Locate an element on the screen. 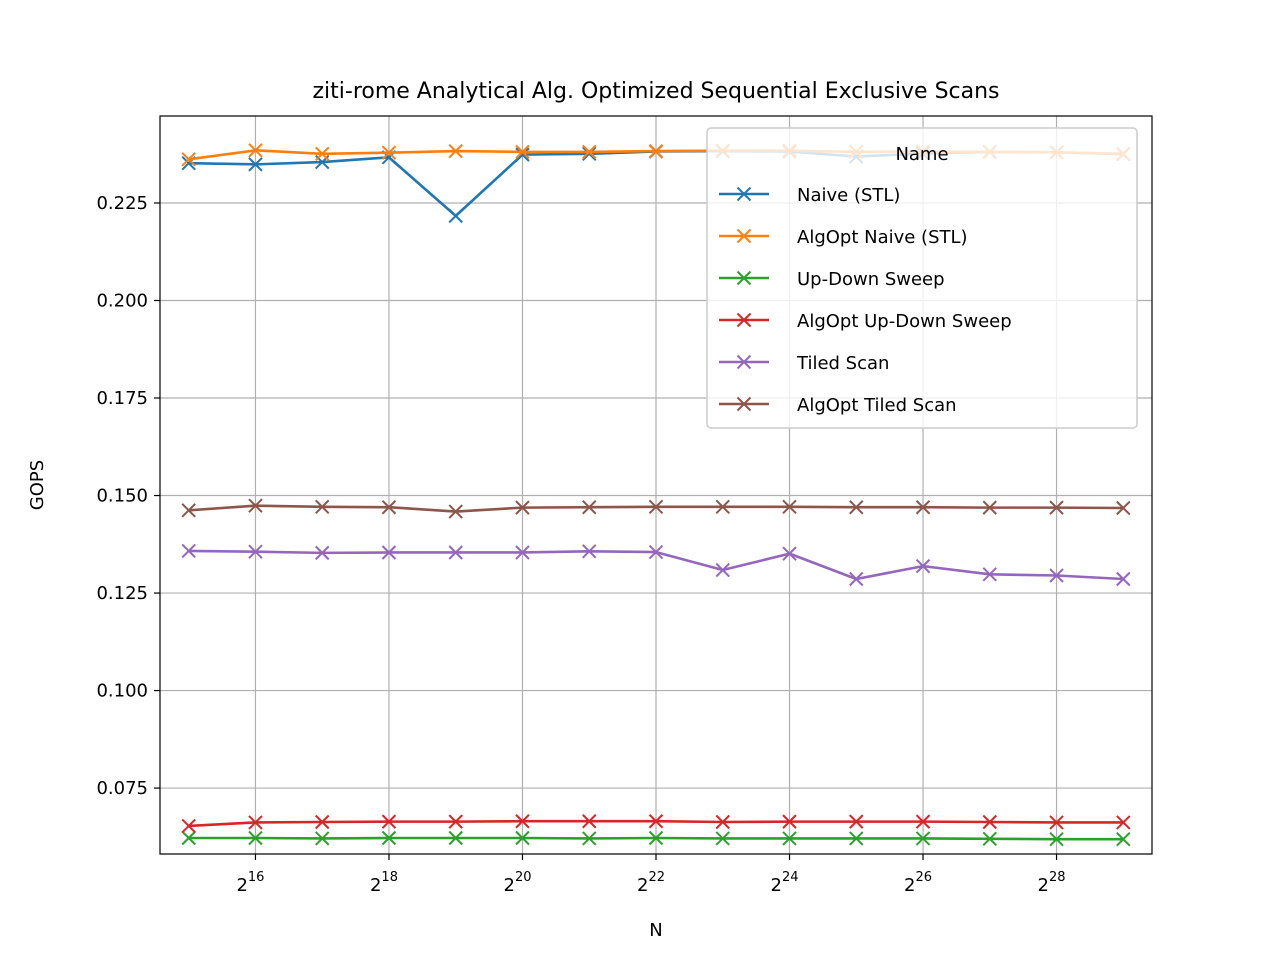  legend-label: AlgOpt Tiled Scan is located at coordinates (877, 405).